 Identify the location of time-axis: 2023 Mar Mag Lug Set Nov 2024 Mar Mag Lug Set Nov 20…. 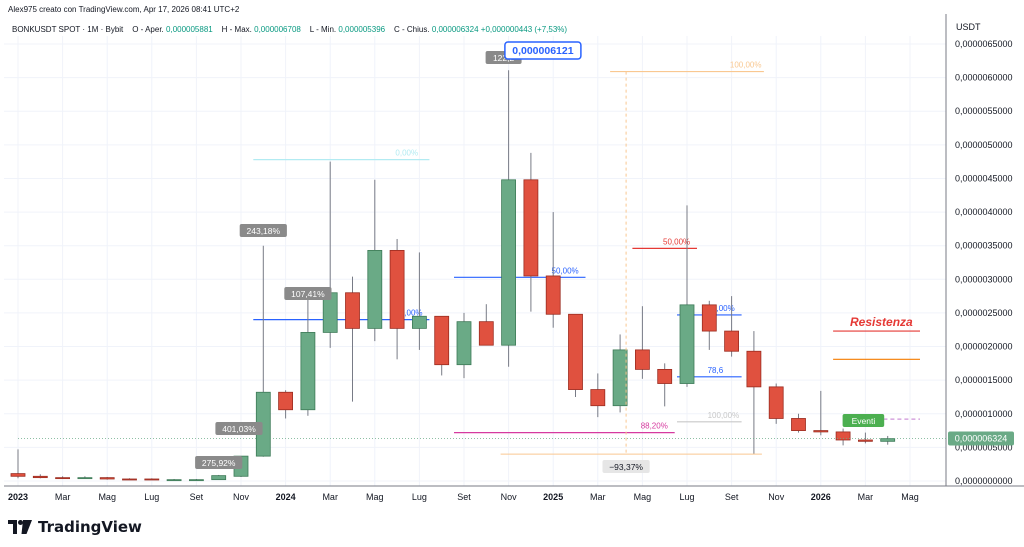
(463, 497).